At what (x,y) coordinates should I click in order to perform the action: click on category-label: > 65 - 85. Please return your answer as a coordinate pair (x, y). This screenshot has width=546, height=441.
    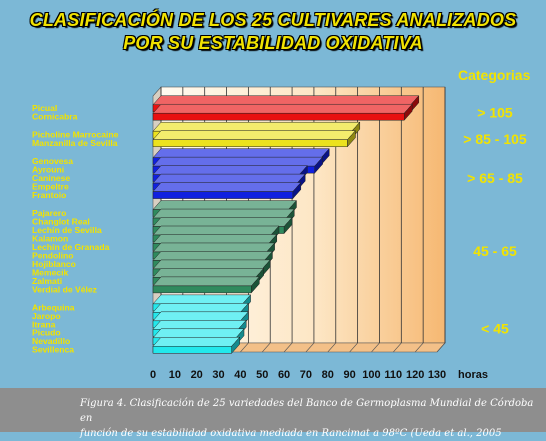
    Looking at the image, I should click on (495, 178).